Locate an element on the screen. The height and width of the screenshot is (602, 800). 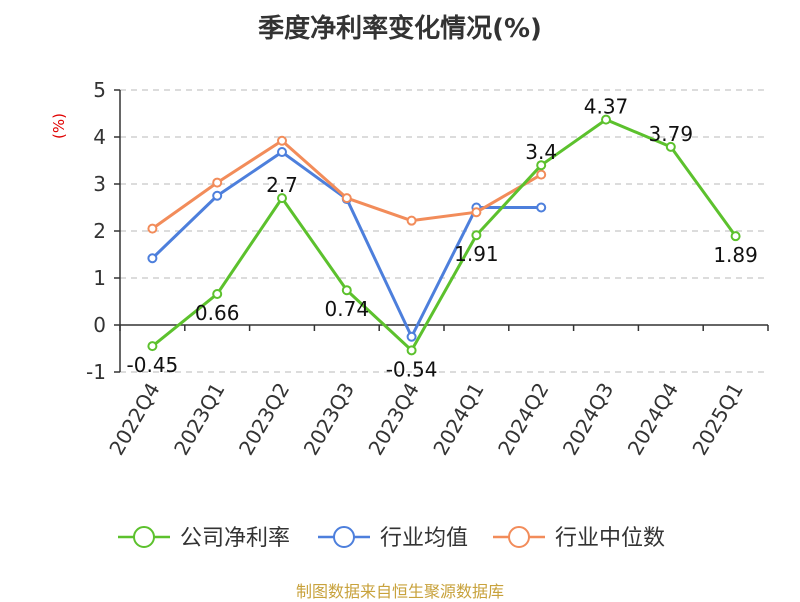
data-label: 1.91 is located at coordinates (476, 254).